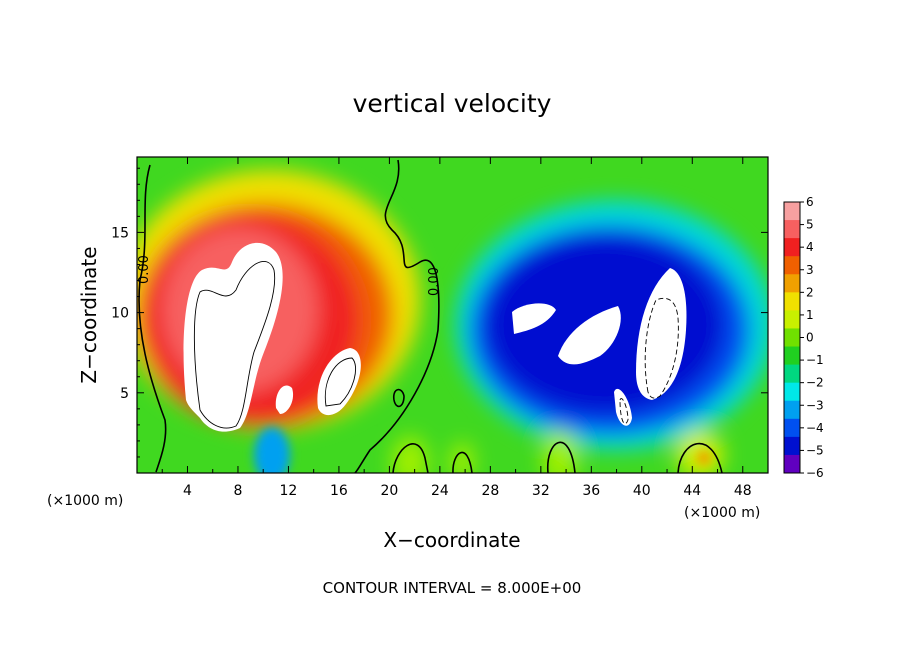 The height and width of the screenshot is (654, 904). What do you see at coordinates (815, 428) in the screenshot?
I see `colorbar-tick-label: −4` at bounding box center [815, 428].